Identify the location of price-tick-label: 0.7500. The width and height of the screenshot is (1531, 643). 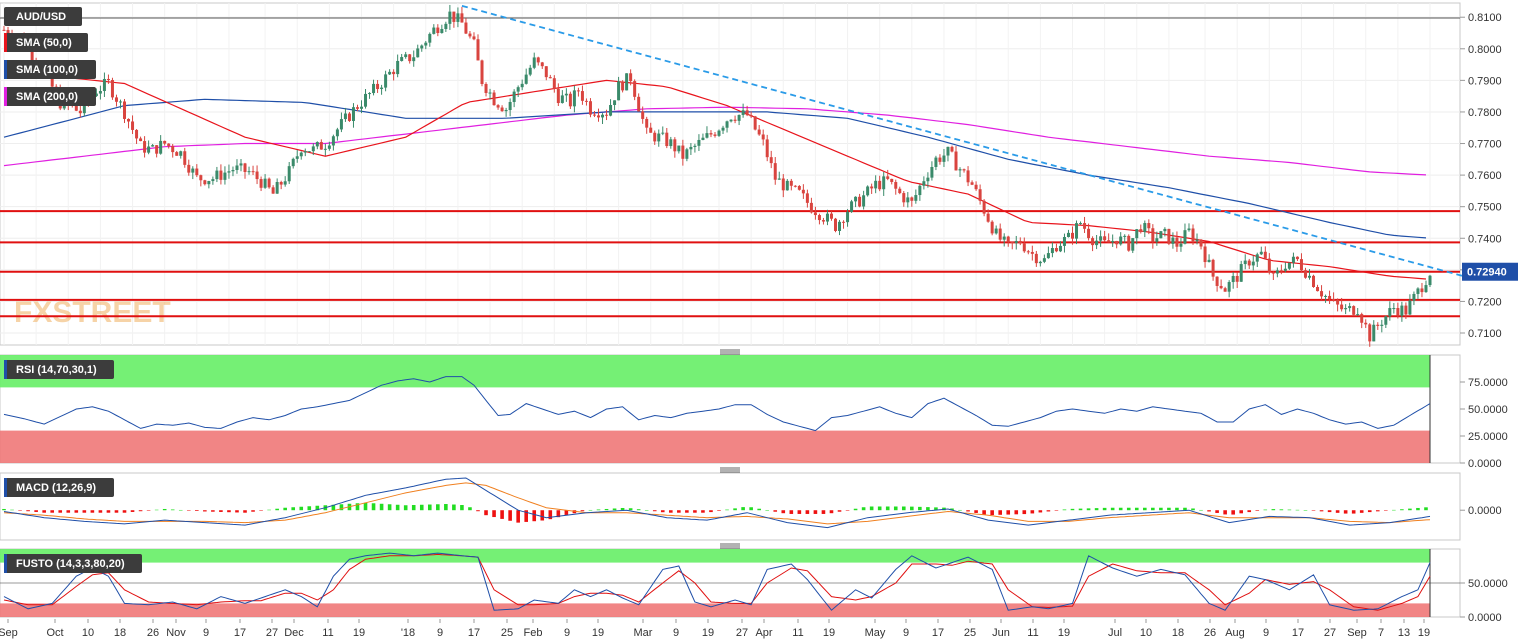
(1485, 208).